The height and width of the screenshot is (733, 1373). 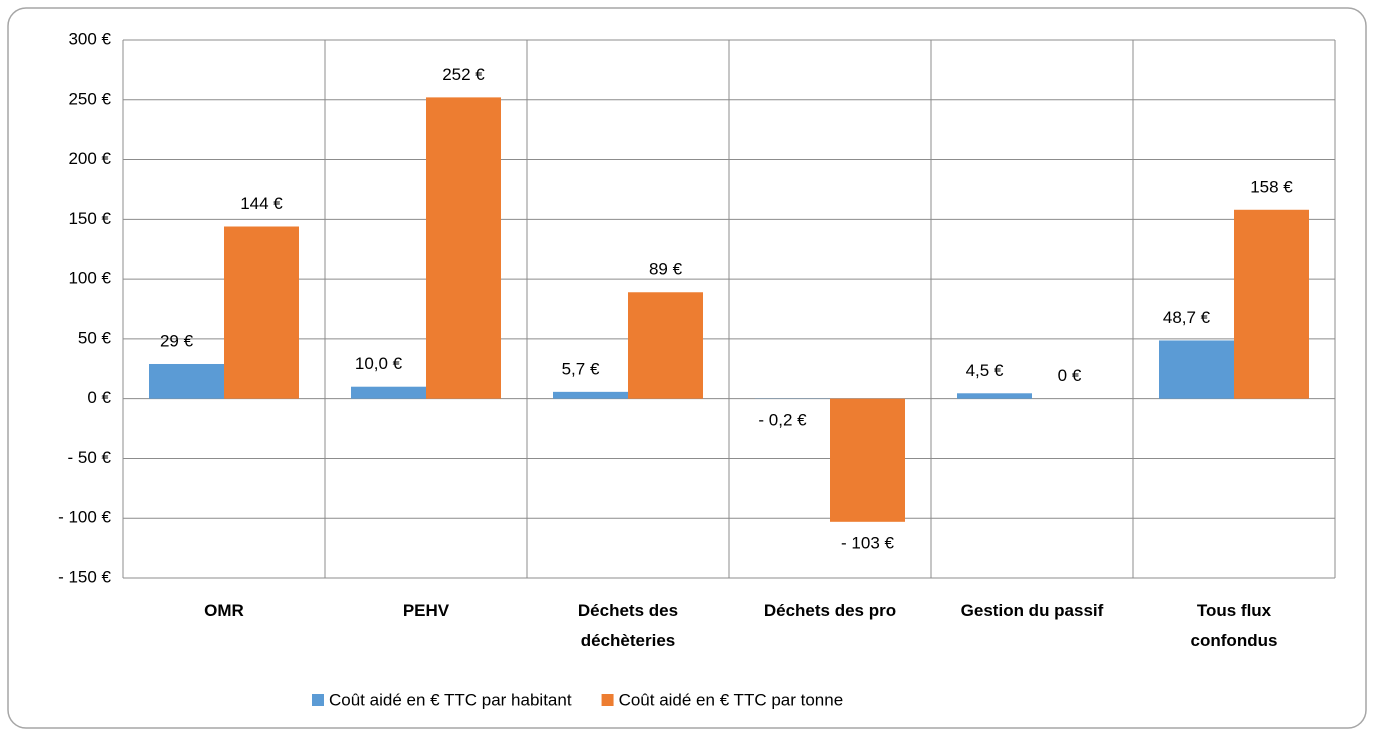 I want to click on y-tick-label: - 100 €, so click(x=84, y=517).